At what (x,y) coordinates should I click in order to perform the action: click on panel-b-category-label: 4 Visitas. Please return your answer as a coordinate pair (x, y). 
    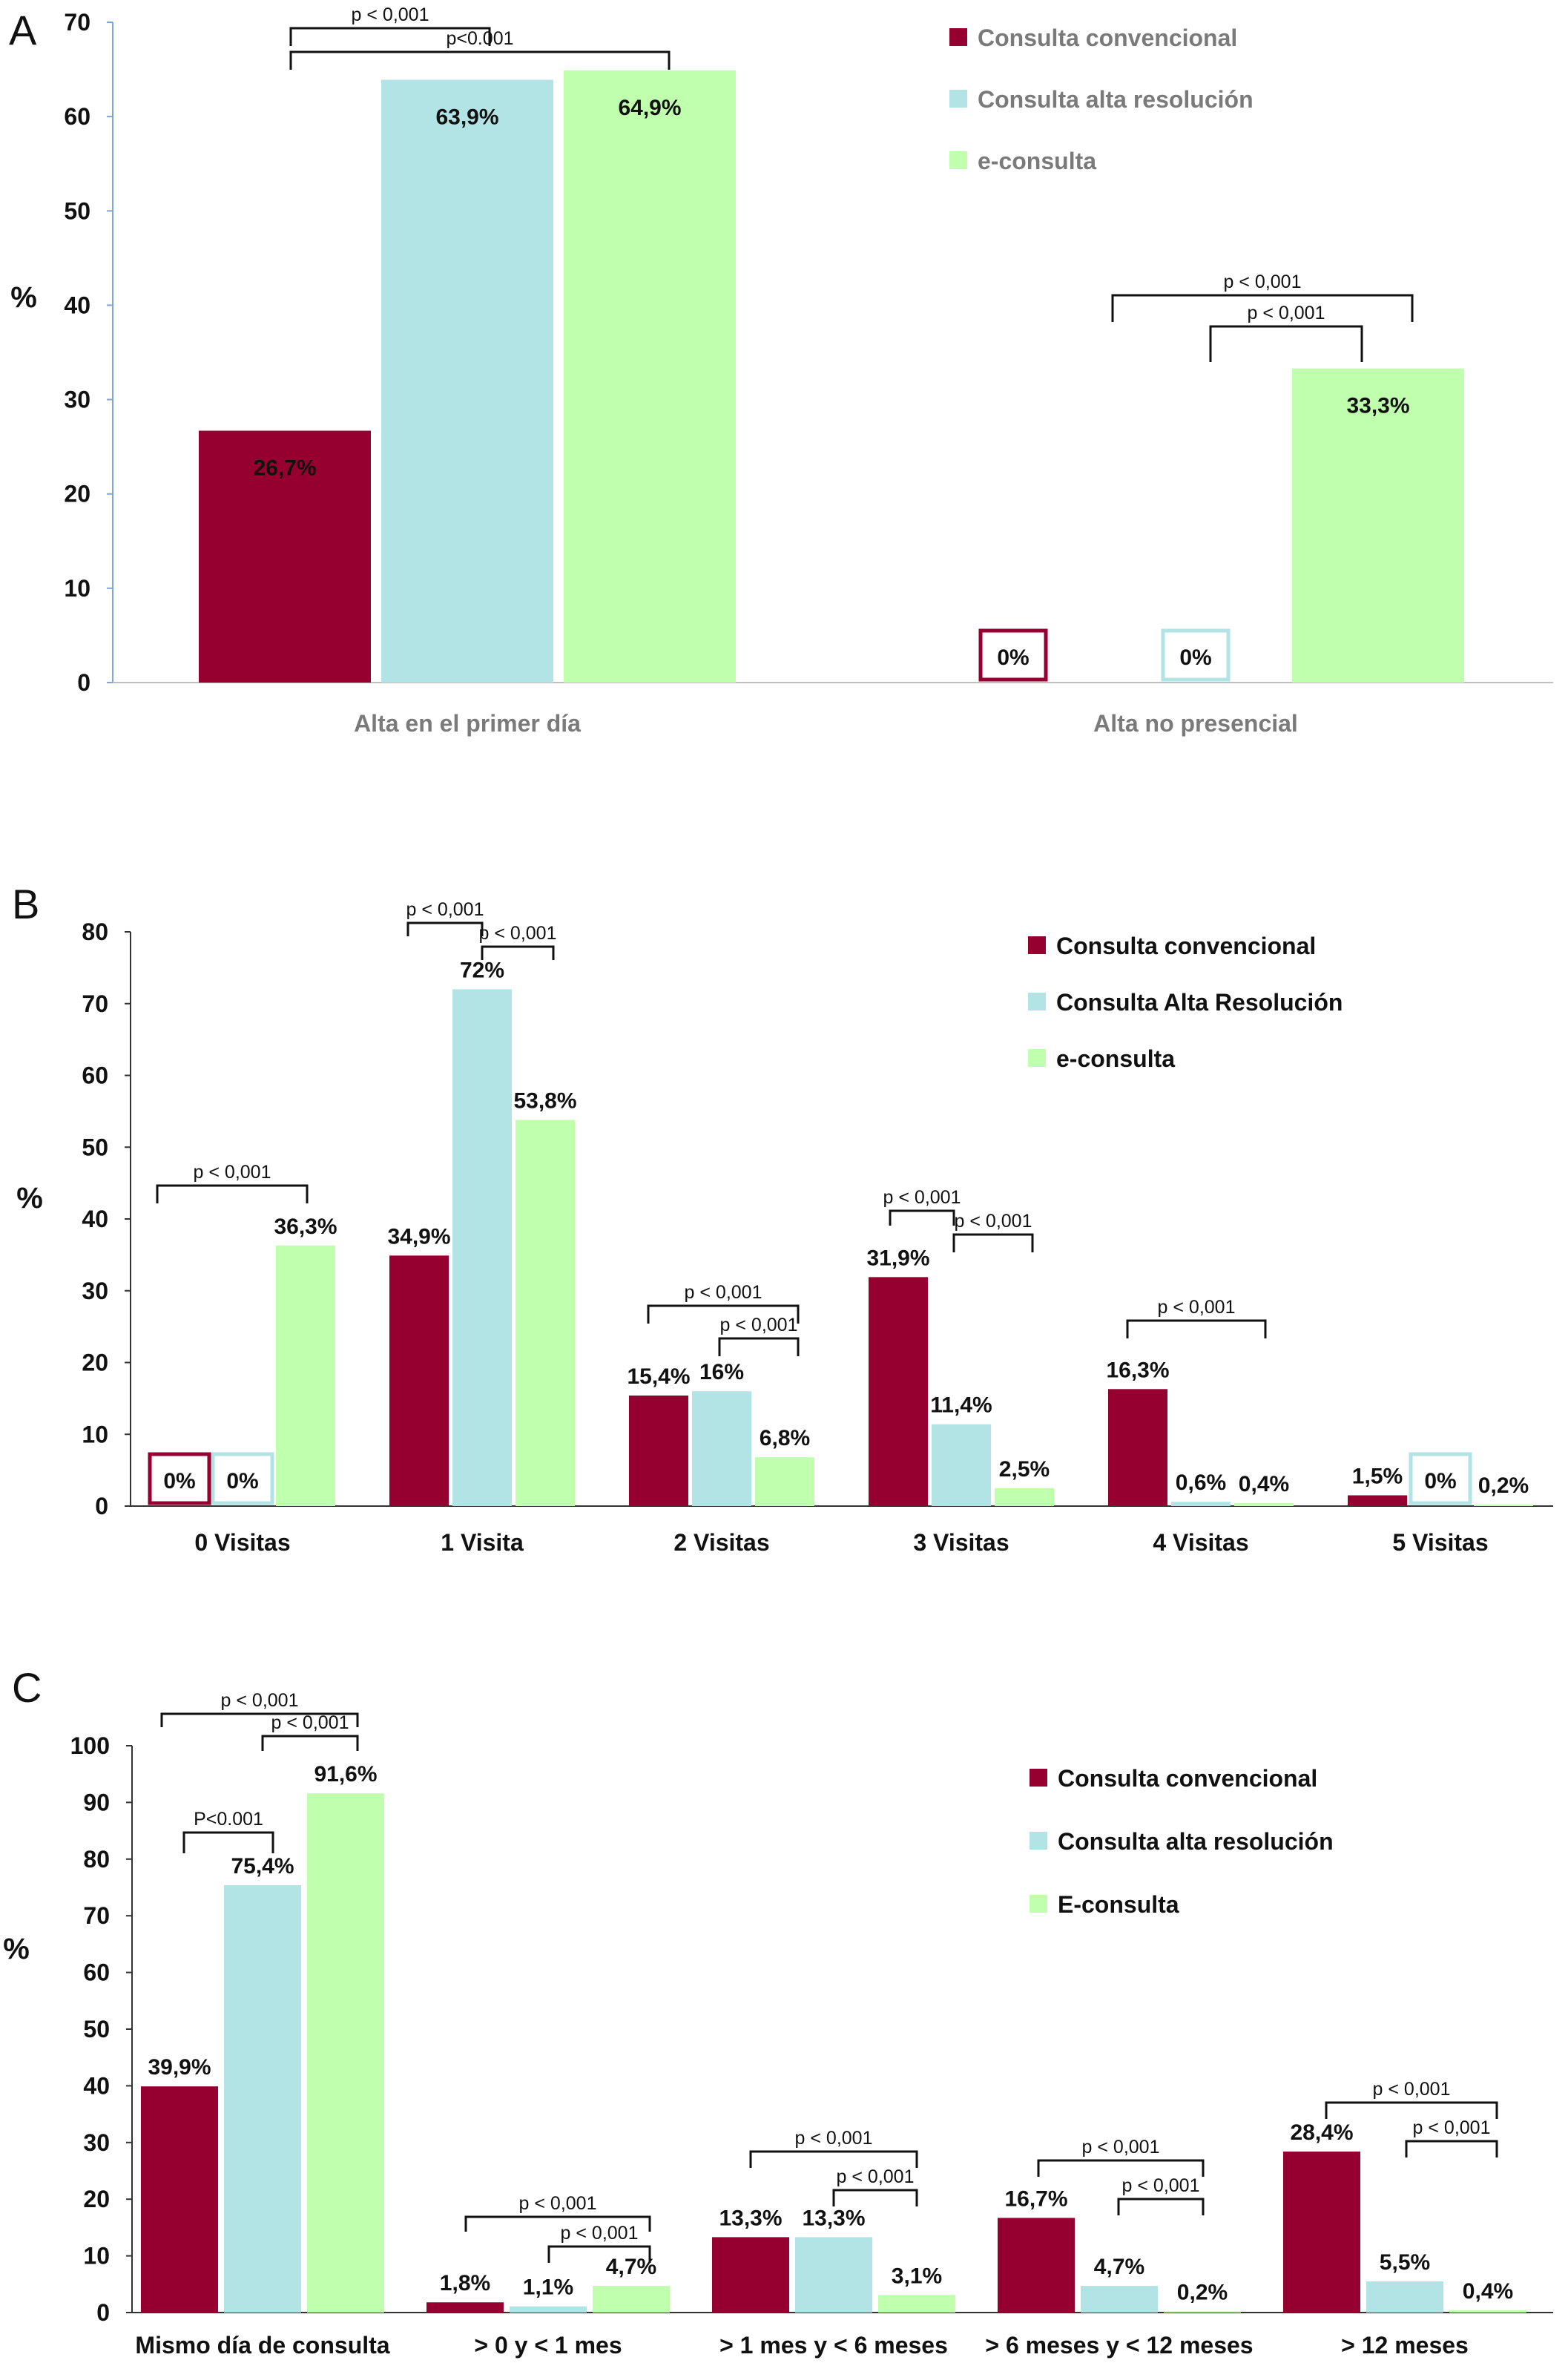
    Looking at the image, I should click on (1201, 1542).